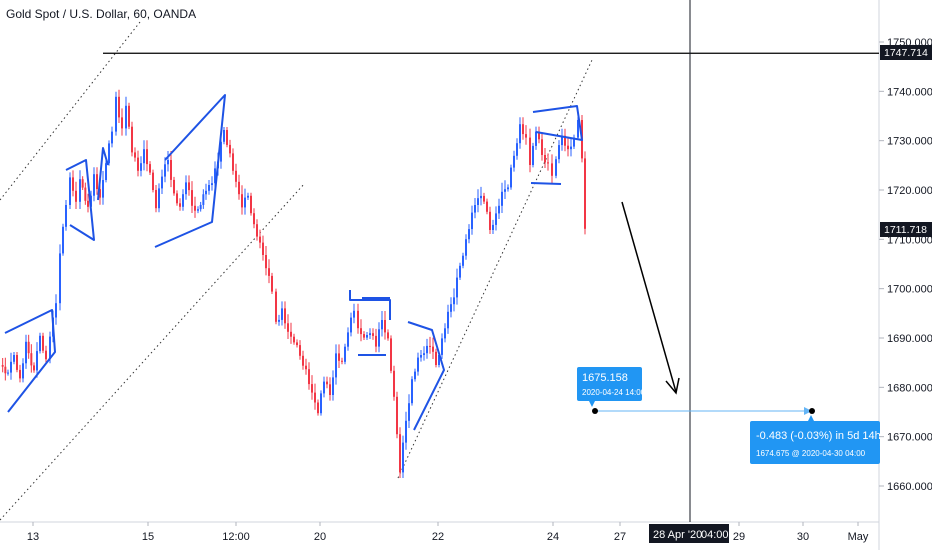 The image size is (932, 550). Describe the element at coordinates (614, 392) in the screenshot. I see `measure-start-time: 2020-04-24 14:00` at that location.